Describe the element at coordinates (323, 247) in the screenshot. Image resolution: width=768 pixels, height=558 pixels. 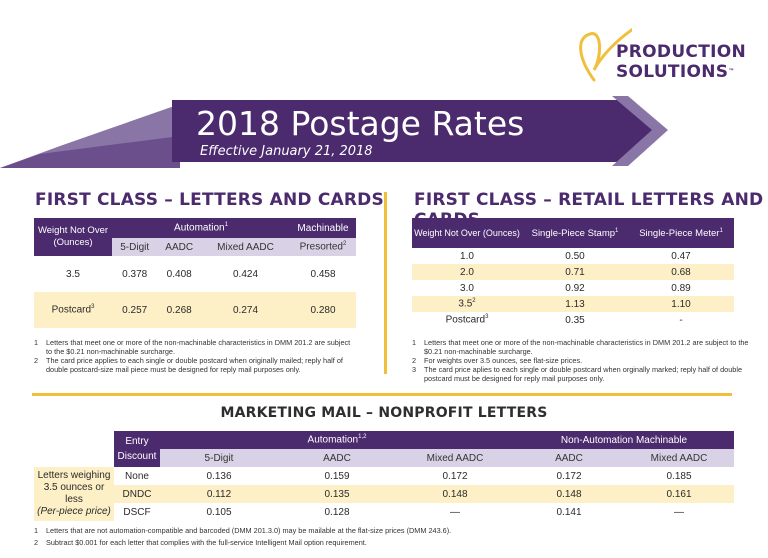
I see `sub-header-presorted: Presorted2` at that location.